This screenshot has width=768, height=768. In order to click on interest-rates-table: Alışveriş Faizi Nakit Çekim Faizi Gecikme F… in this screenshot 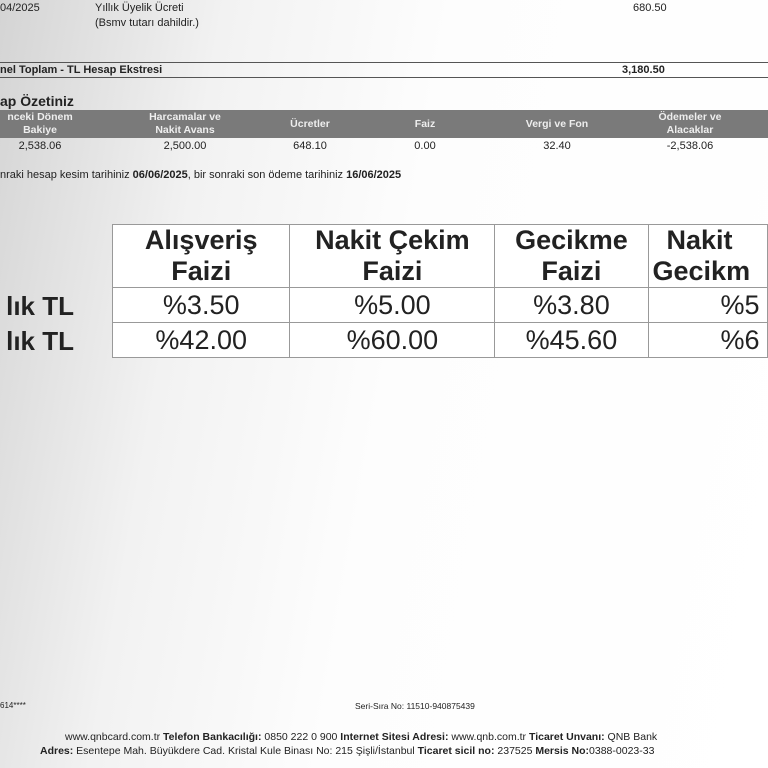, I will do `click(439, 291)`.